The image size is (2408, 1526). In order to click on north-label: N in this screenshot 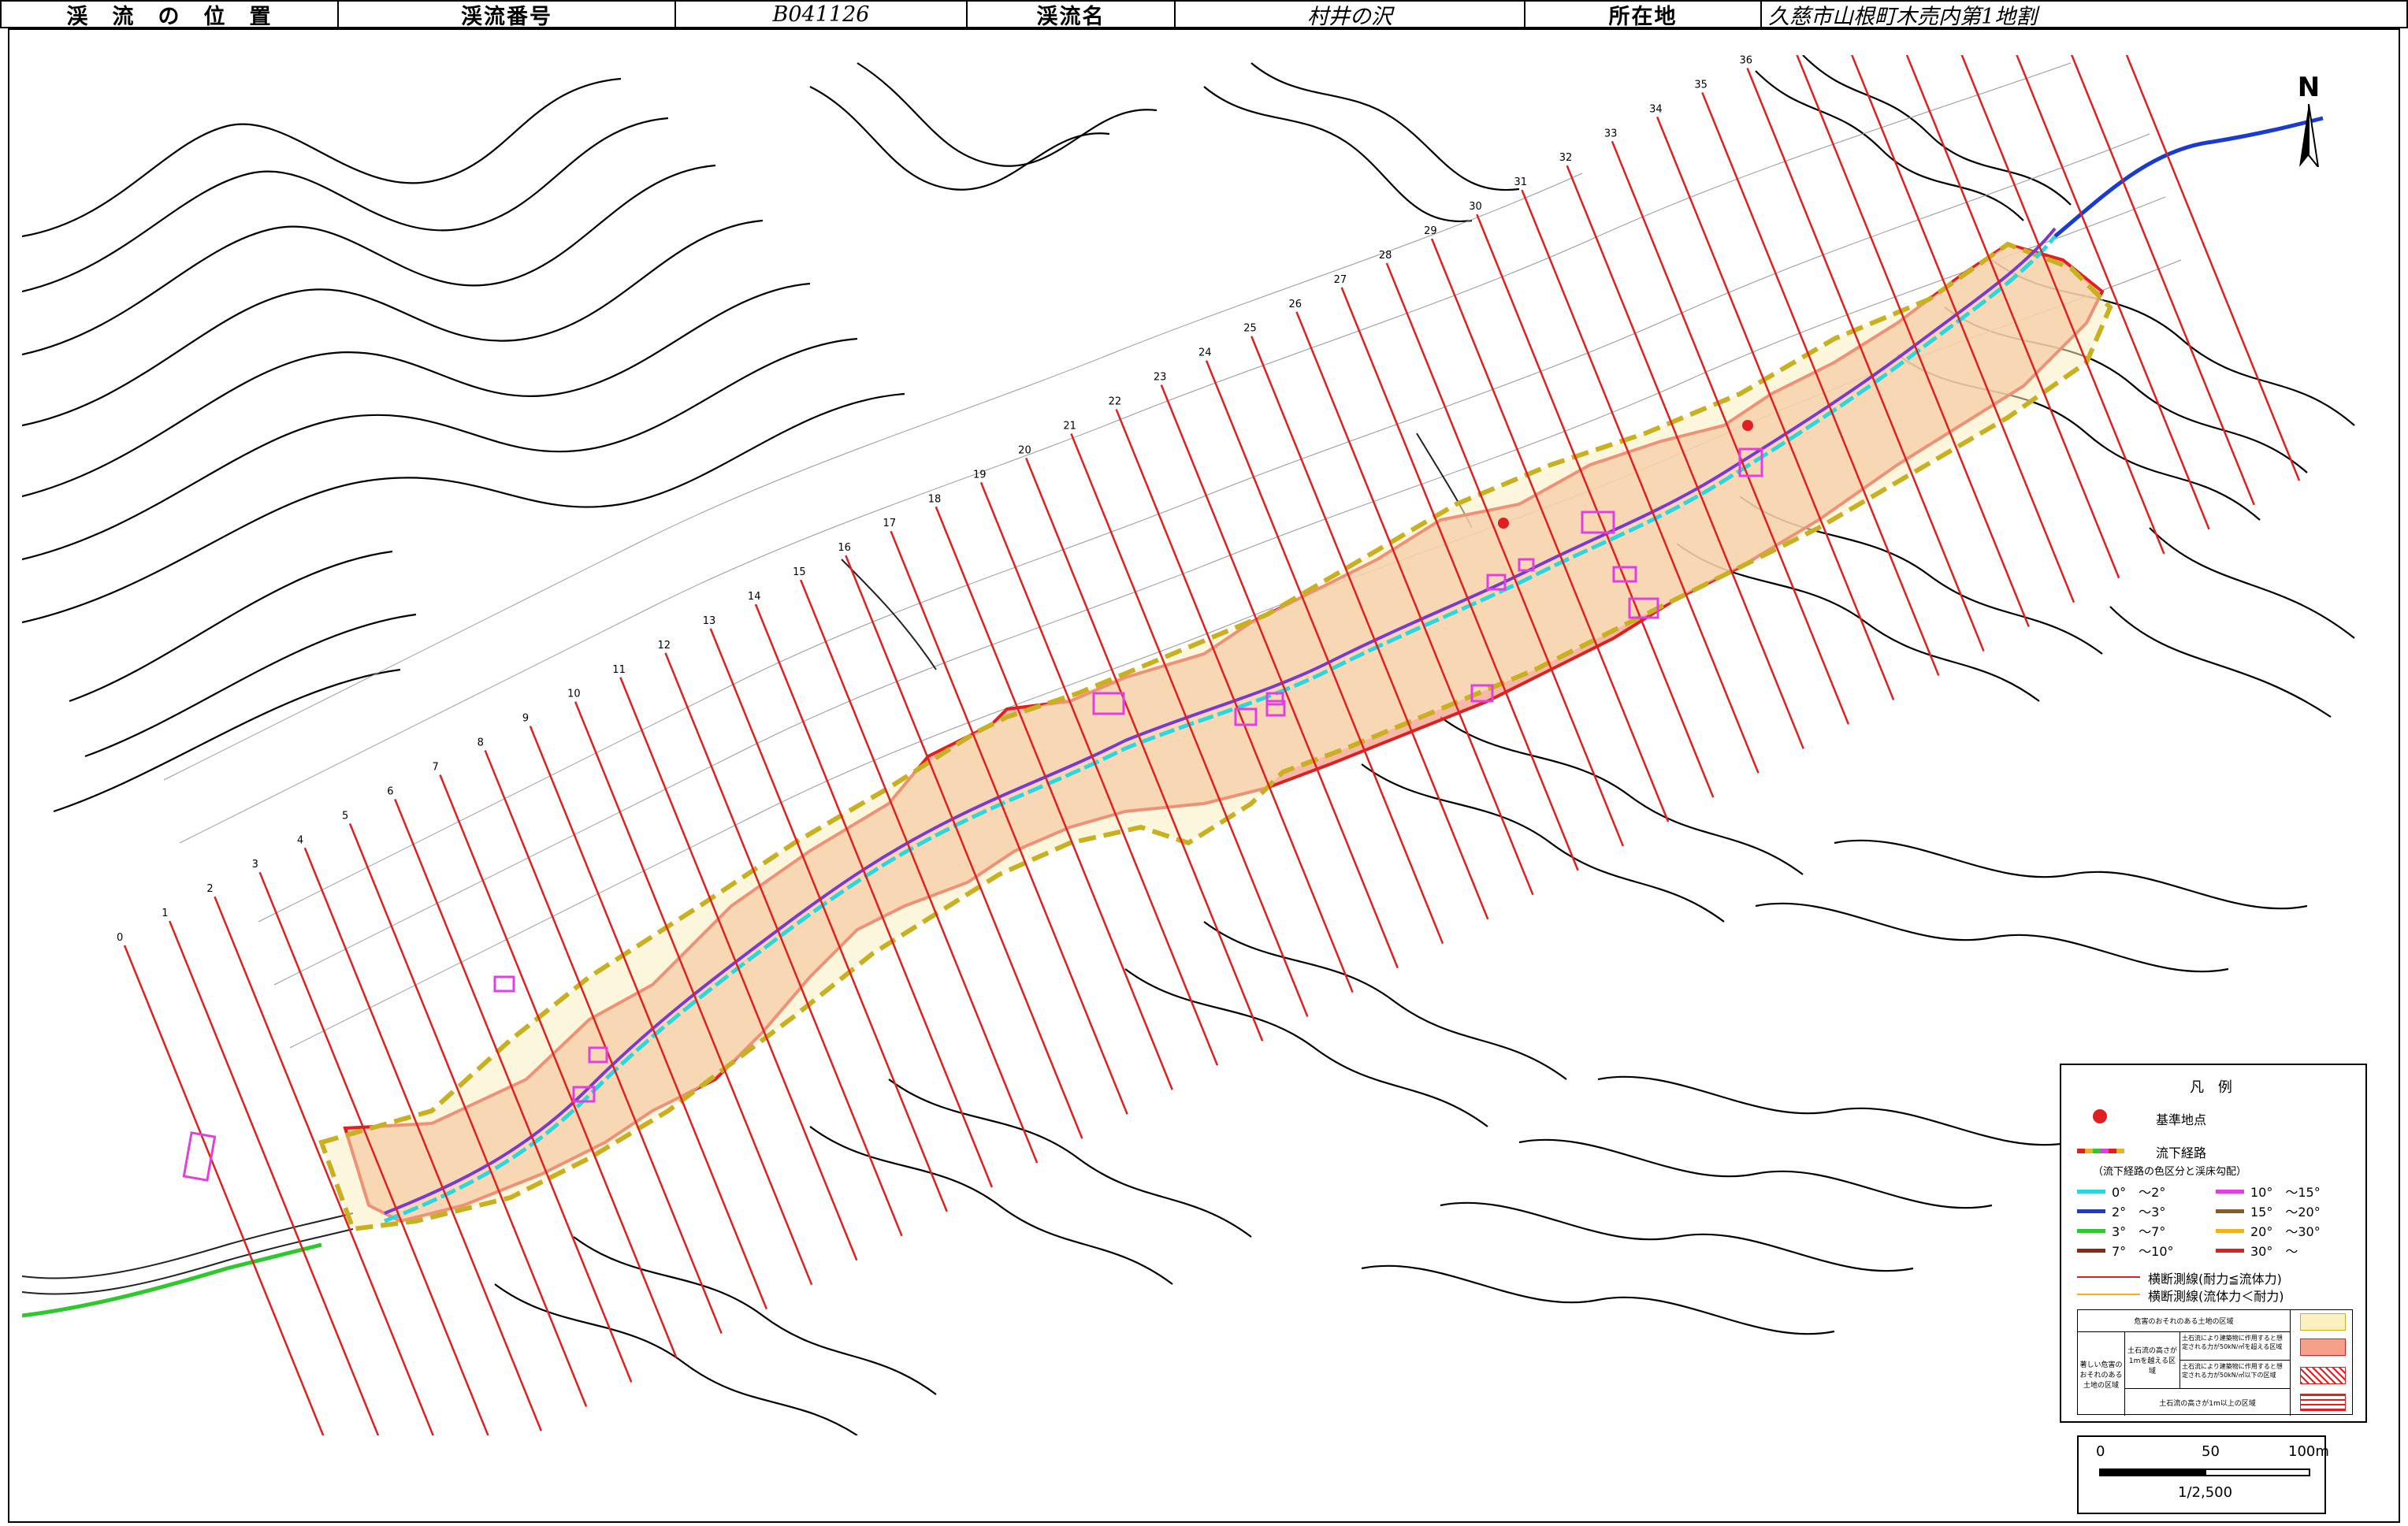, I will do `click(2309, 87)`.